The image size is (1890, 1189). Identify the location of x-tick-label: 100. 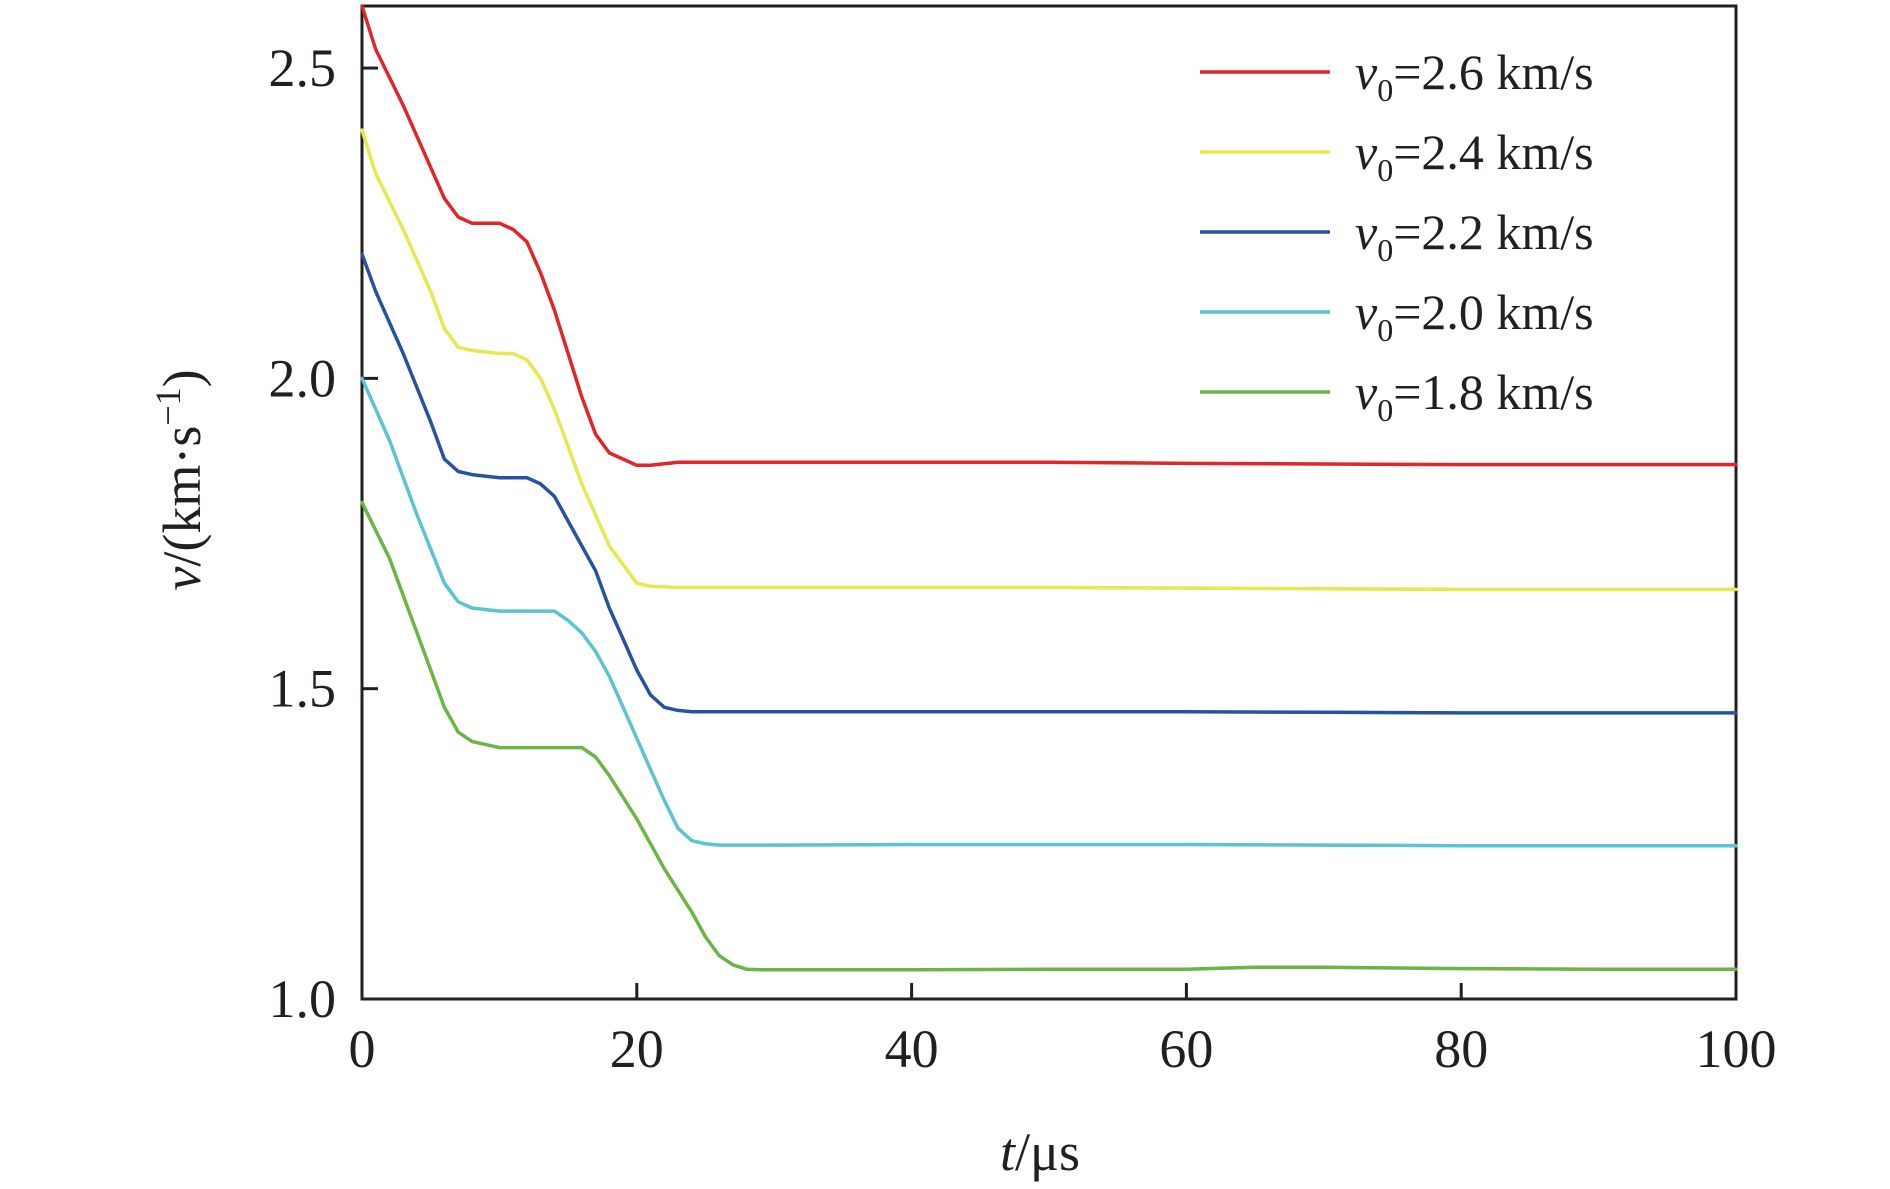
(1736, 1049).